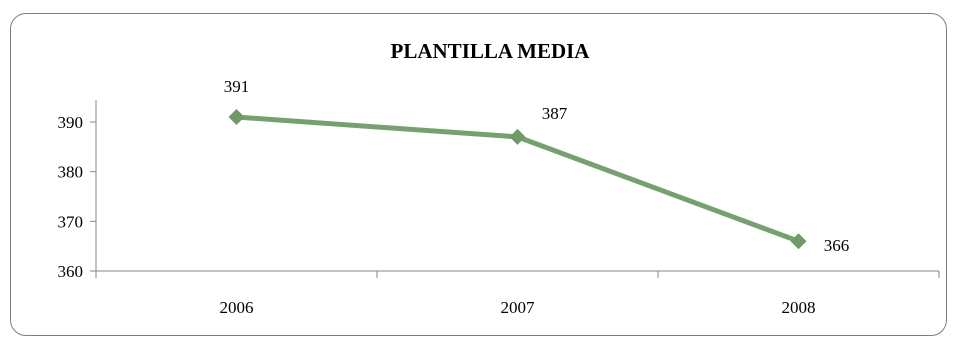 Image resolution: width=955 pixels, height=342 pixels. Describe the element at coordinates (491, 51) in the screenshot. I see `chart-title: PLANTILLA MEDIA` at that location.